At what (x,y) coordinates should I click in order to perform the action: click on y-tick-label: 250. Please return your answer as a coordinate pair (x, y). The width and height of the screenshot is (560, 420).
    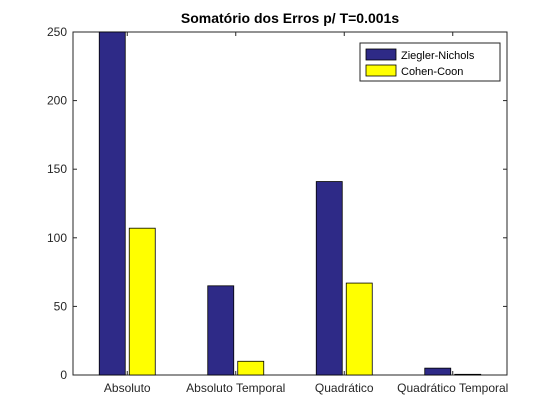
    Looking at the image, I should click on (57, 32).